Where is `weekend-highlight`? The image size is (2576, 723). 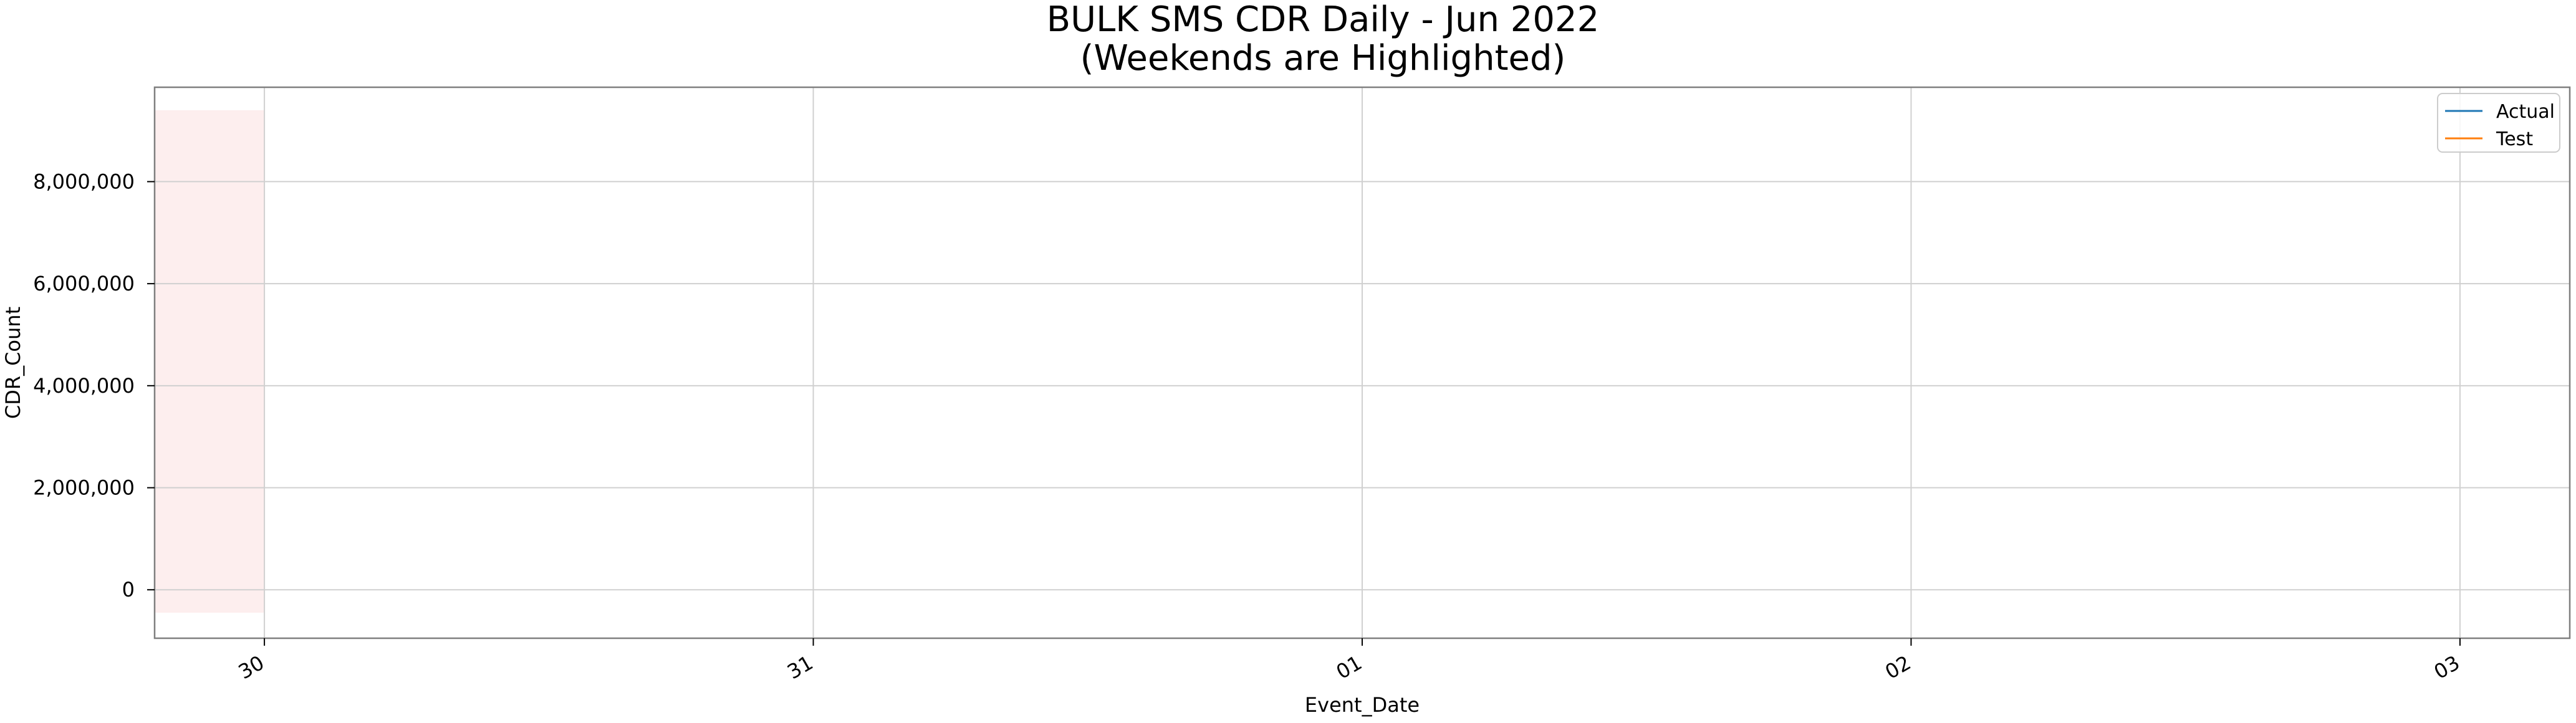 weekend-highlight is located at coordinates (210, 362).